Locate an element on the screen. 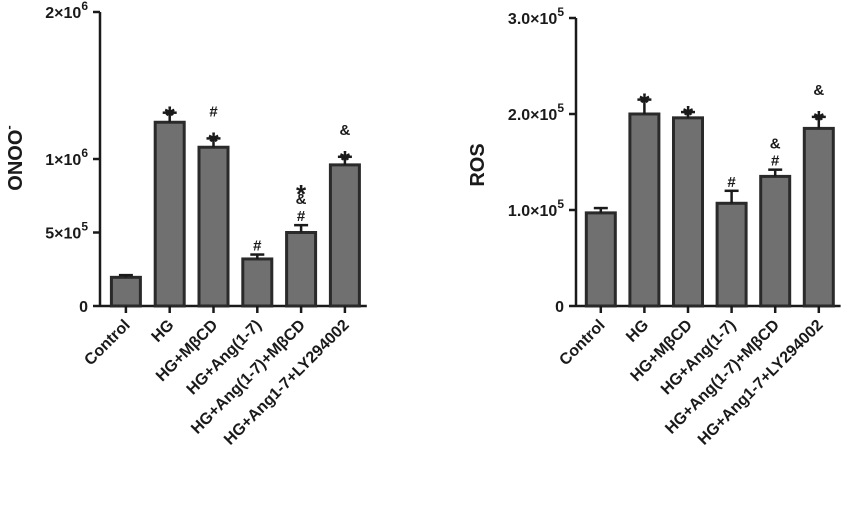 The image size is (867, 508). y-axis-label: ONOO- is located at coordinates (14, 157).